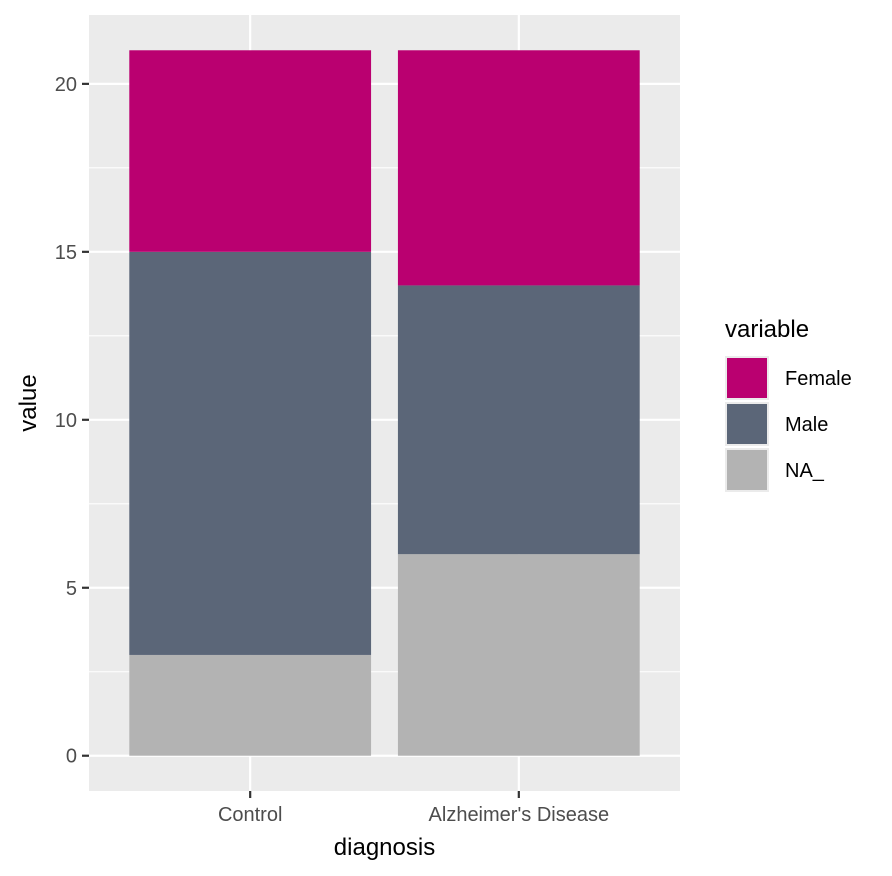  What do you see at coordinates (818, 379) in the screenshot?
I see `legend-label: Female` at bounding box center [818, 379].